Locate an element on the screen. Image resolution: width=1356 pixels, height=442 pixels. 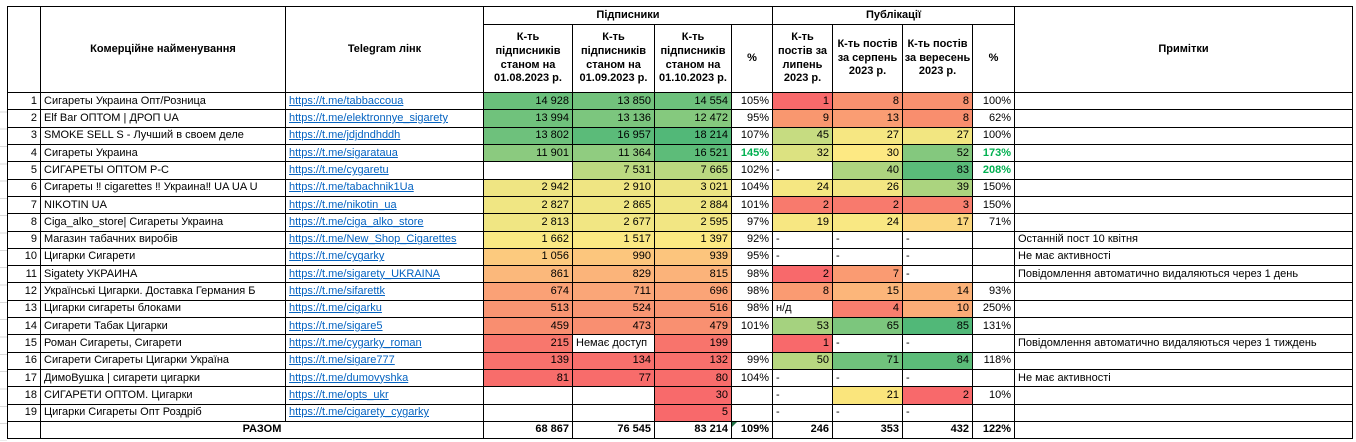
cell-subs-oct: 12 472 is located at coordinates (693, 118).